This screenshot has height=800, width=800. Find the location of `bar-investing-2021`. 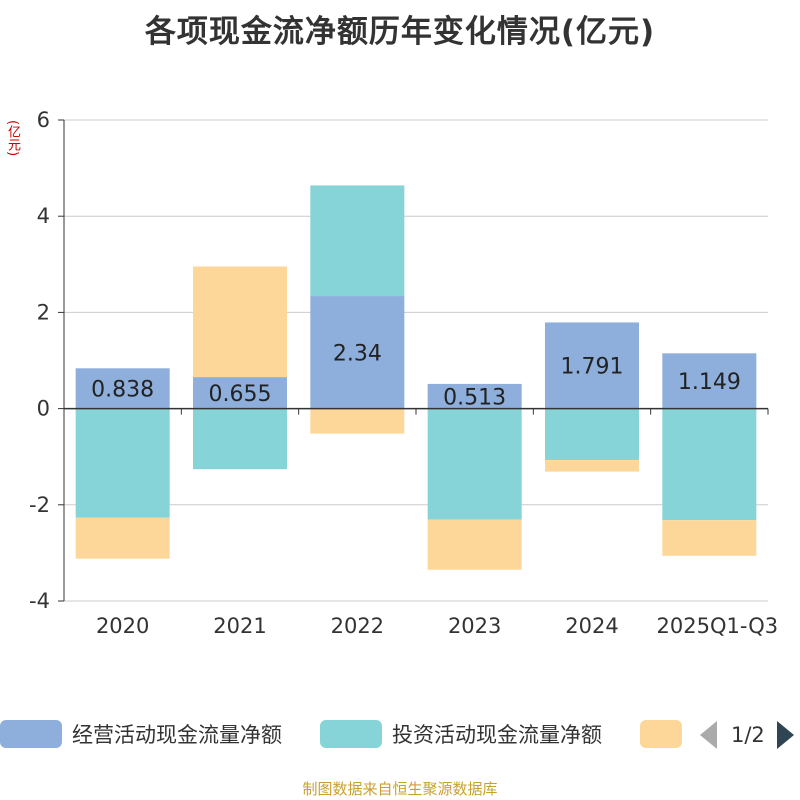

bar-investing-2021 is located at coordinates (240, 439).